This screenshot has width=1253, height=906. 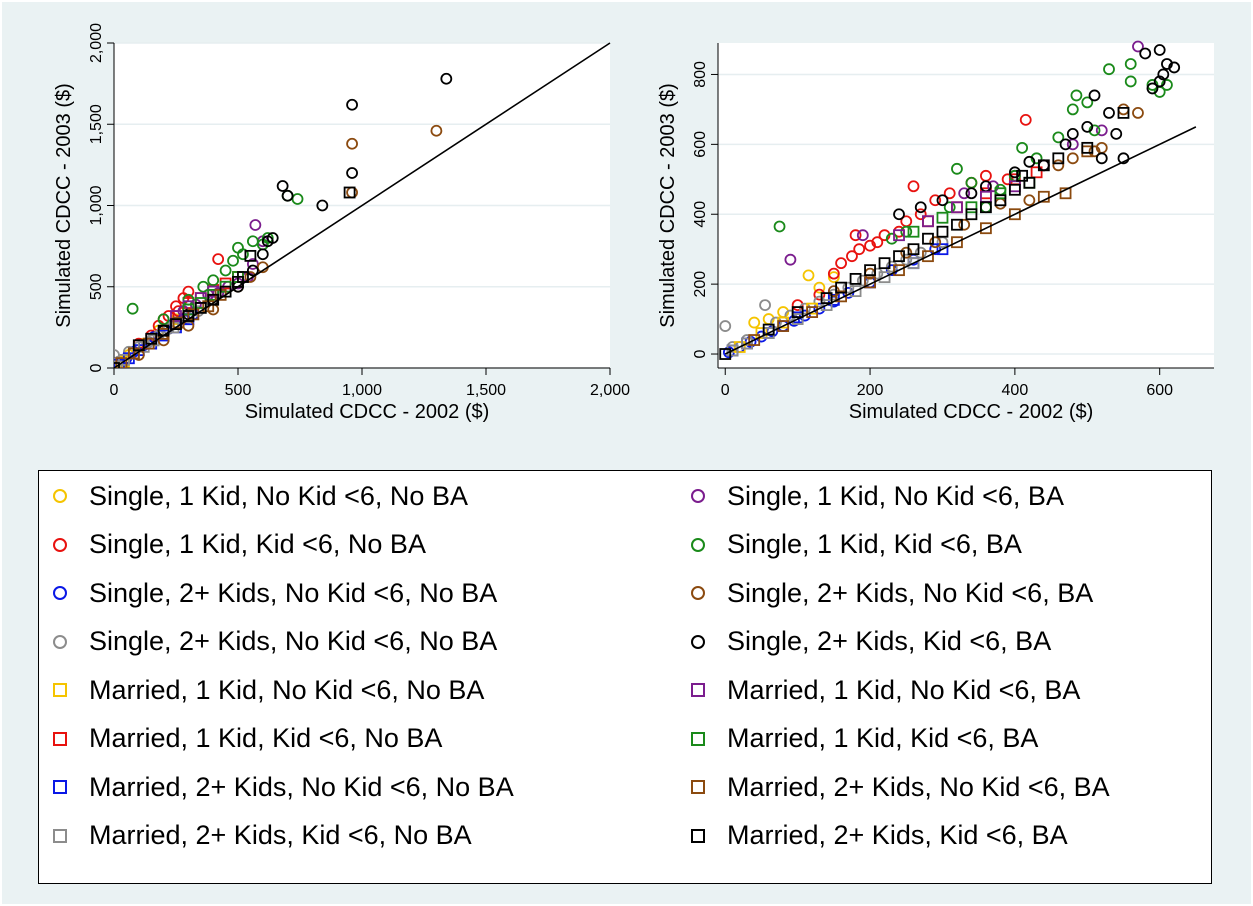 What do you see at coordinates (910, 592) in the screenshot?
I see `legend-label: Single, 2+ Kids, No Kid <6, BA` at bounding box center [910, 592].